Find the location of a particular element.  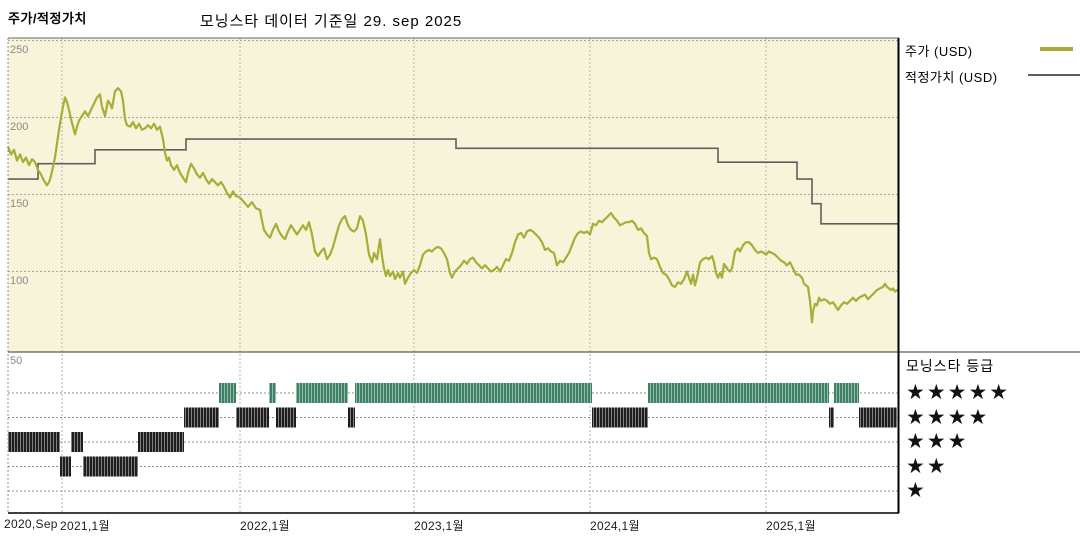

y-tick-150: 150 is located at coordinates (19, 204).